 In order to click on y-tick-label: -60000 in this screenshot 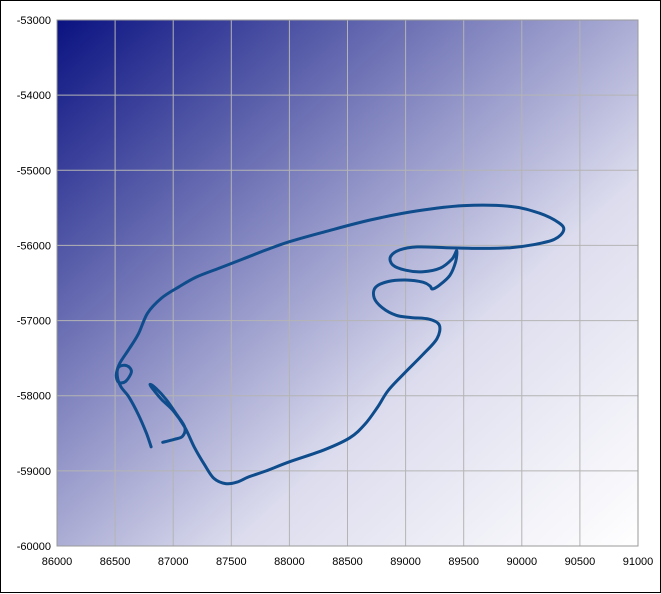, I will do `click(34, 547)`.